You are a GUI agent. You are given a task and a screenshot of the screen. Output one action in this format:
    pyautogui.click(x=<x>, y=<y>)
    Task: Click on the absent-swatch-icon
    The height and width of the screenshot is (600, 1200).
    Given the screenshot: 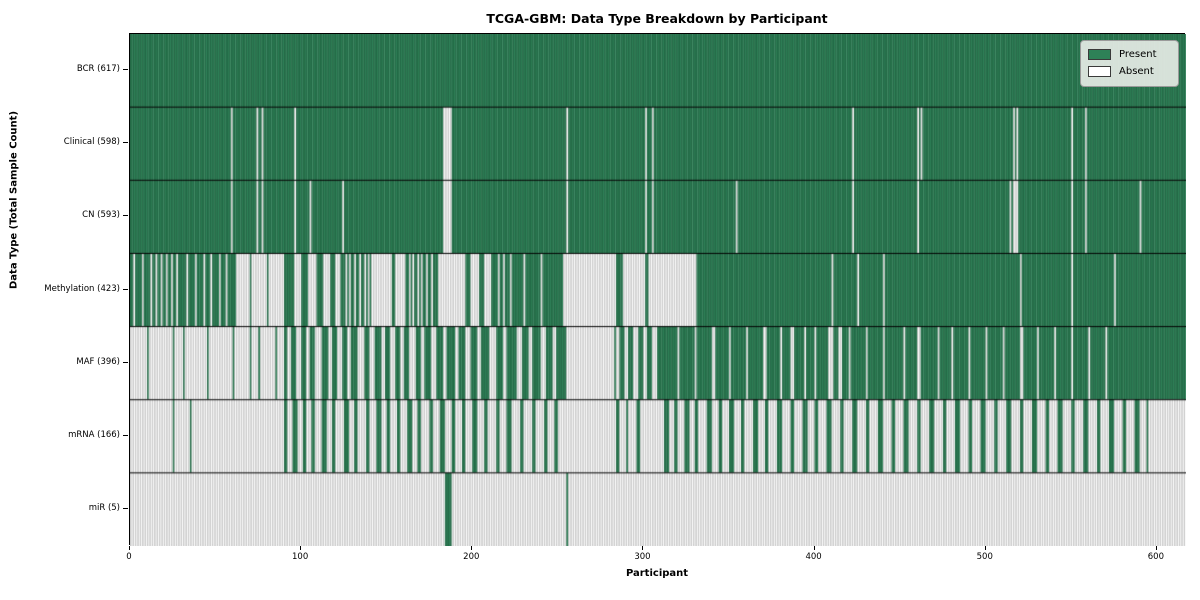 What is the action you would take?
    pyautogui.click(x=1099, y=71)
    